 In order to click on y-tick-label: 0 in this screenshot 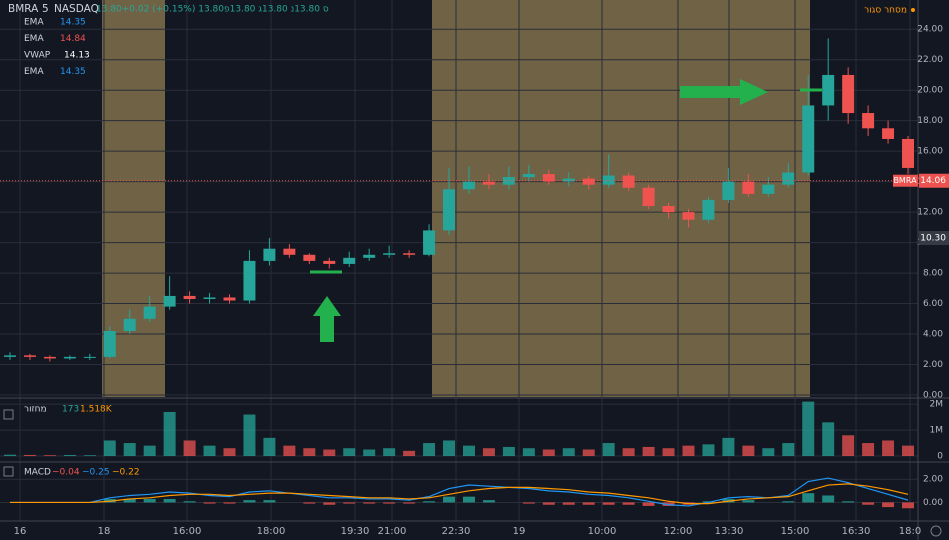, I will do `click(940, 457)`.